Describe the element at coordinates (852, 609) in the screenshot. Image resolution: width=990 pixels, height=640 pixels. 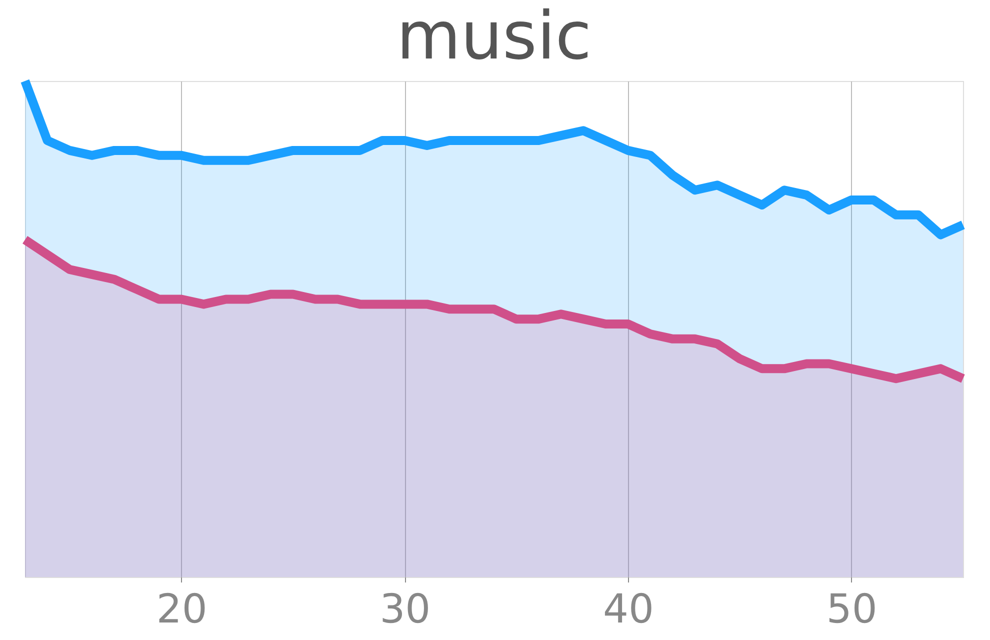
I see `x-tick-label: 50` at that location.